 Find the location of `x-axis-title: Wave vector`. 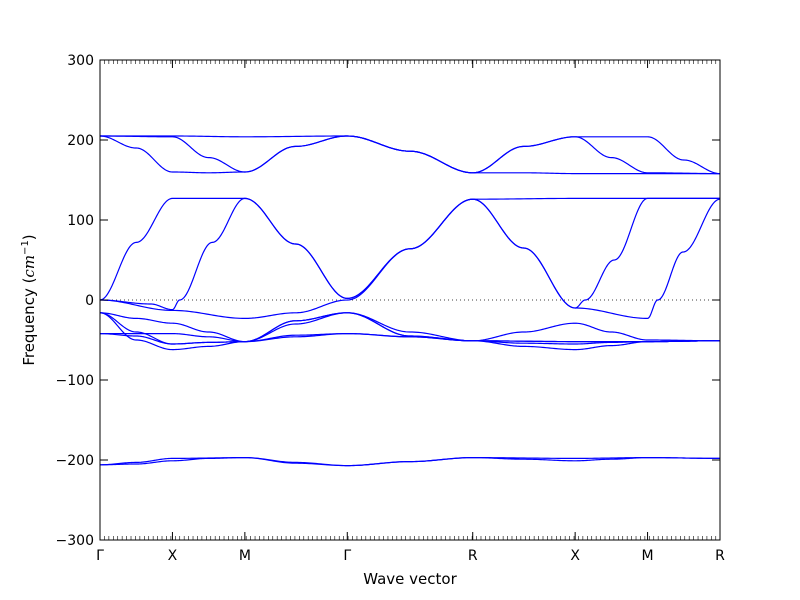

x-axis-title: Wave vector is located at coordinates (410, 579).